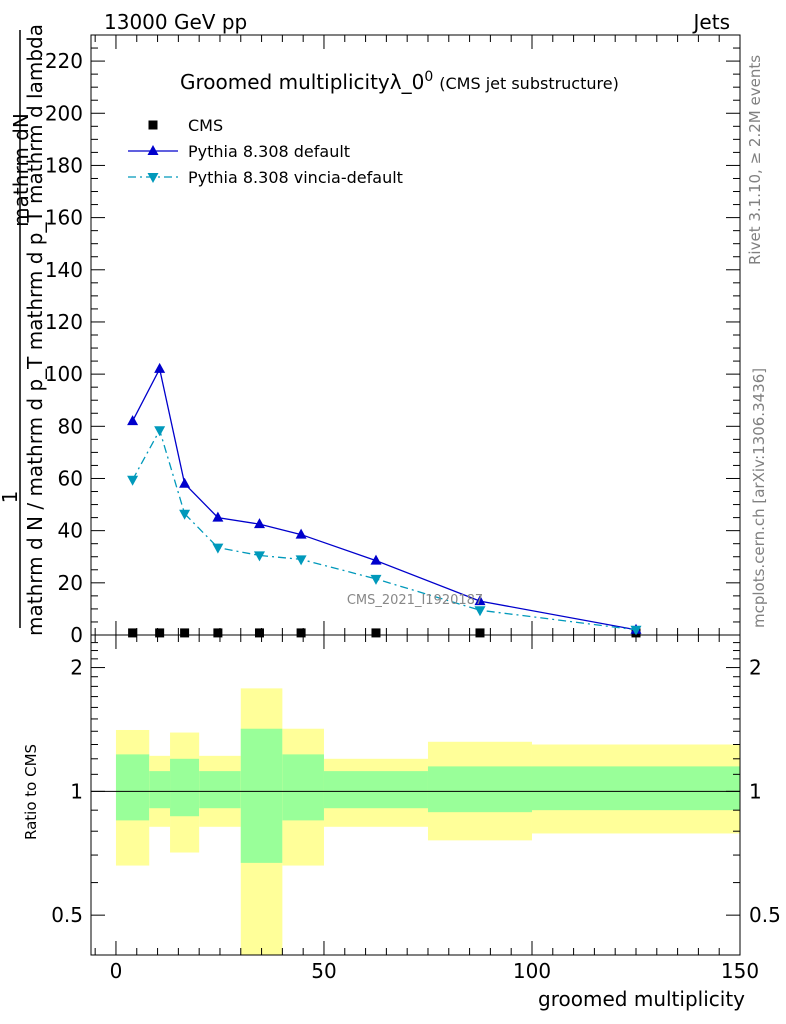  Describe the element at coordinates (70, 426) in the screenshot. I see `y-tick-label: 80` at that location.